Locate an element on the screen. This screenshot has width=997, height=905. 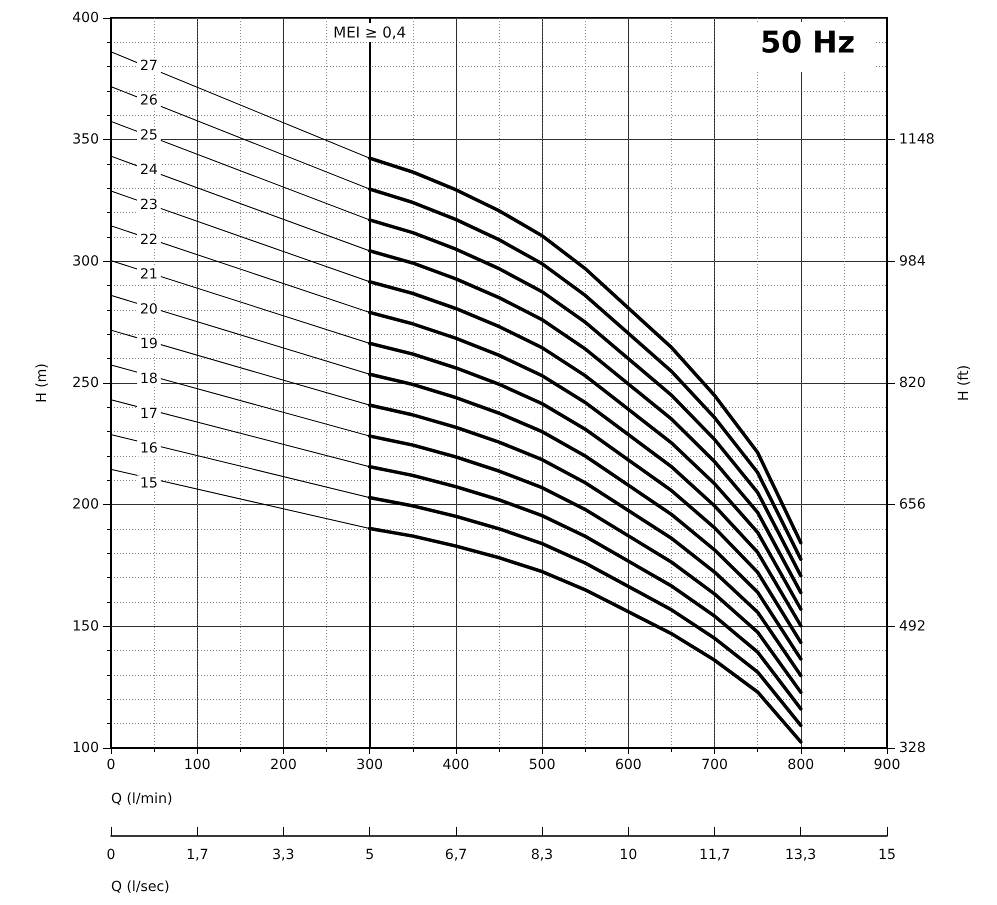
x2-tick-label: 8,3 is located at coordinates (542, 855).